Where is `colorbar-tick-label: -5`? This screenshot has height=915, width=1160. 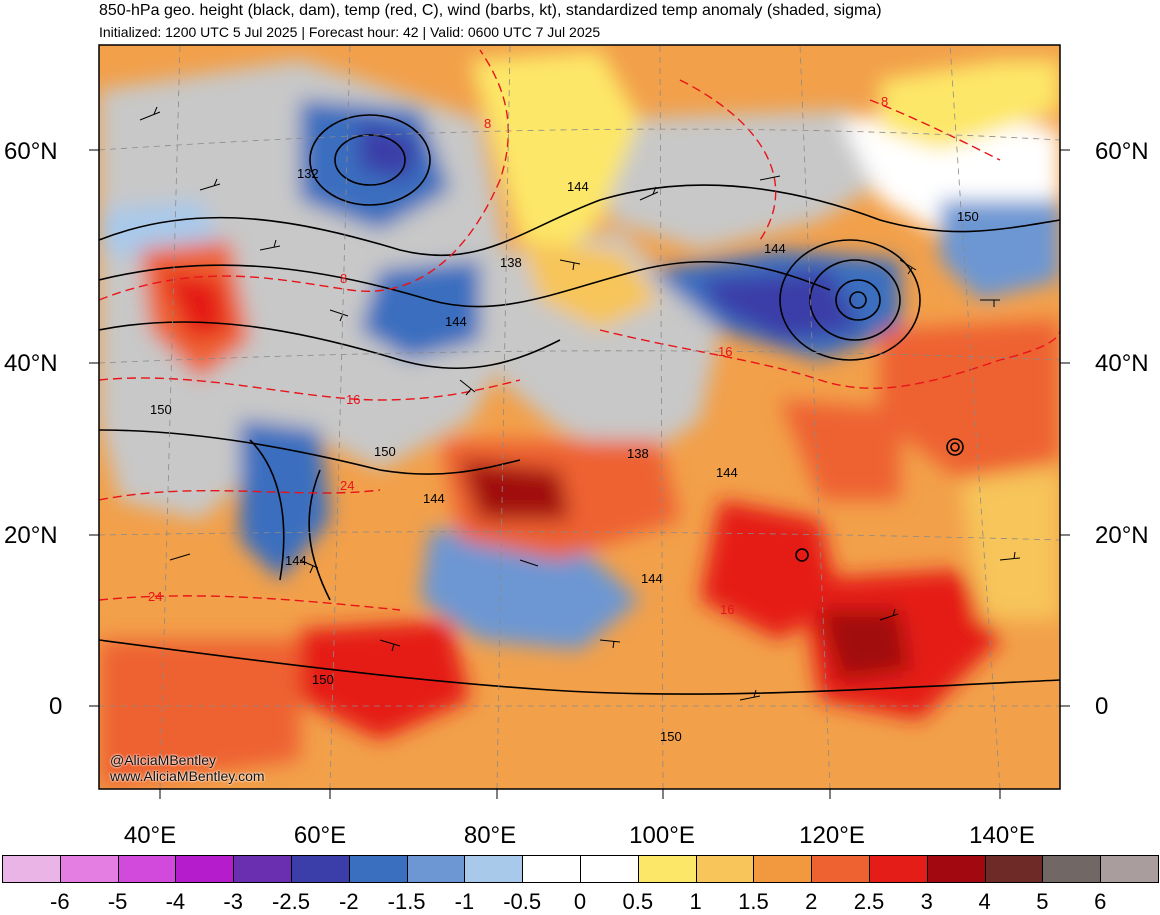
colorbar-tick-label: -5 is located at coordinates (117, 901).